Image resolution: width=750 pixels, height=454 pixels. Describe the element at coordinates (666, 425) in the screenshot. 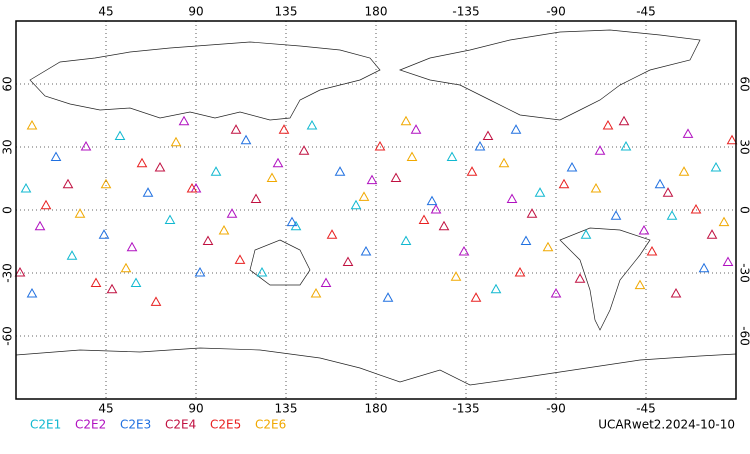

I see `footer: UCARwet2.2024-10-10` at that location.